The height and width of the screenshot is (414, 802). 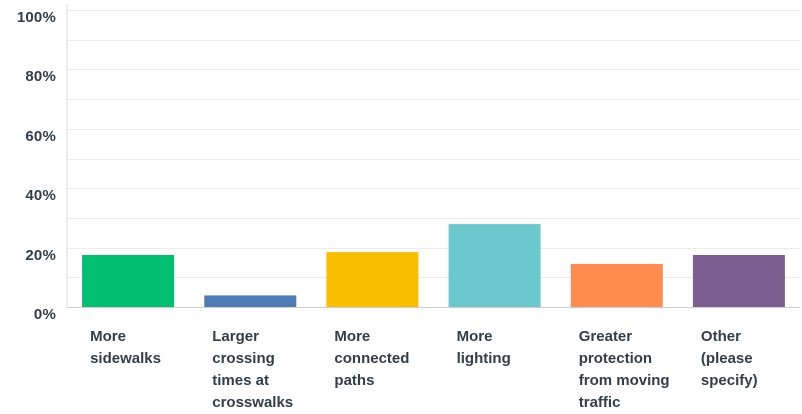 What do you see at coordinates (729, 358) in the screenshot?
I see `x-category-label: Other (please specify)` at bounding box center [729, 358].